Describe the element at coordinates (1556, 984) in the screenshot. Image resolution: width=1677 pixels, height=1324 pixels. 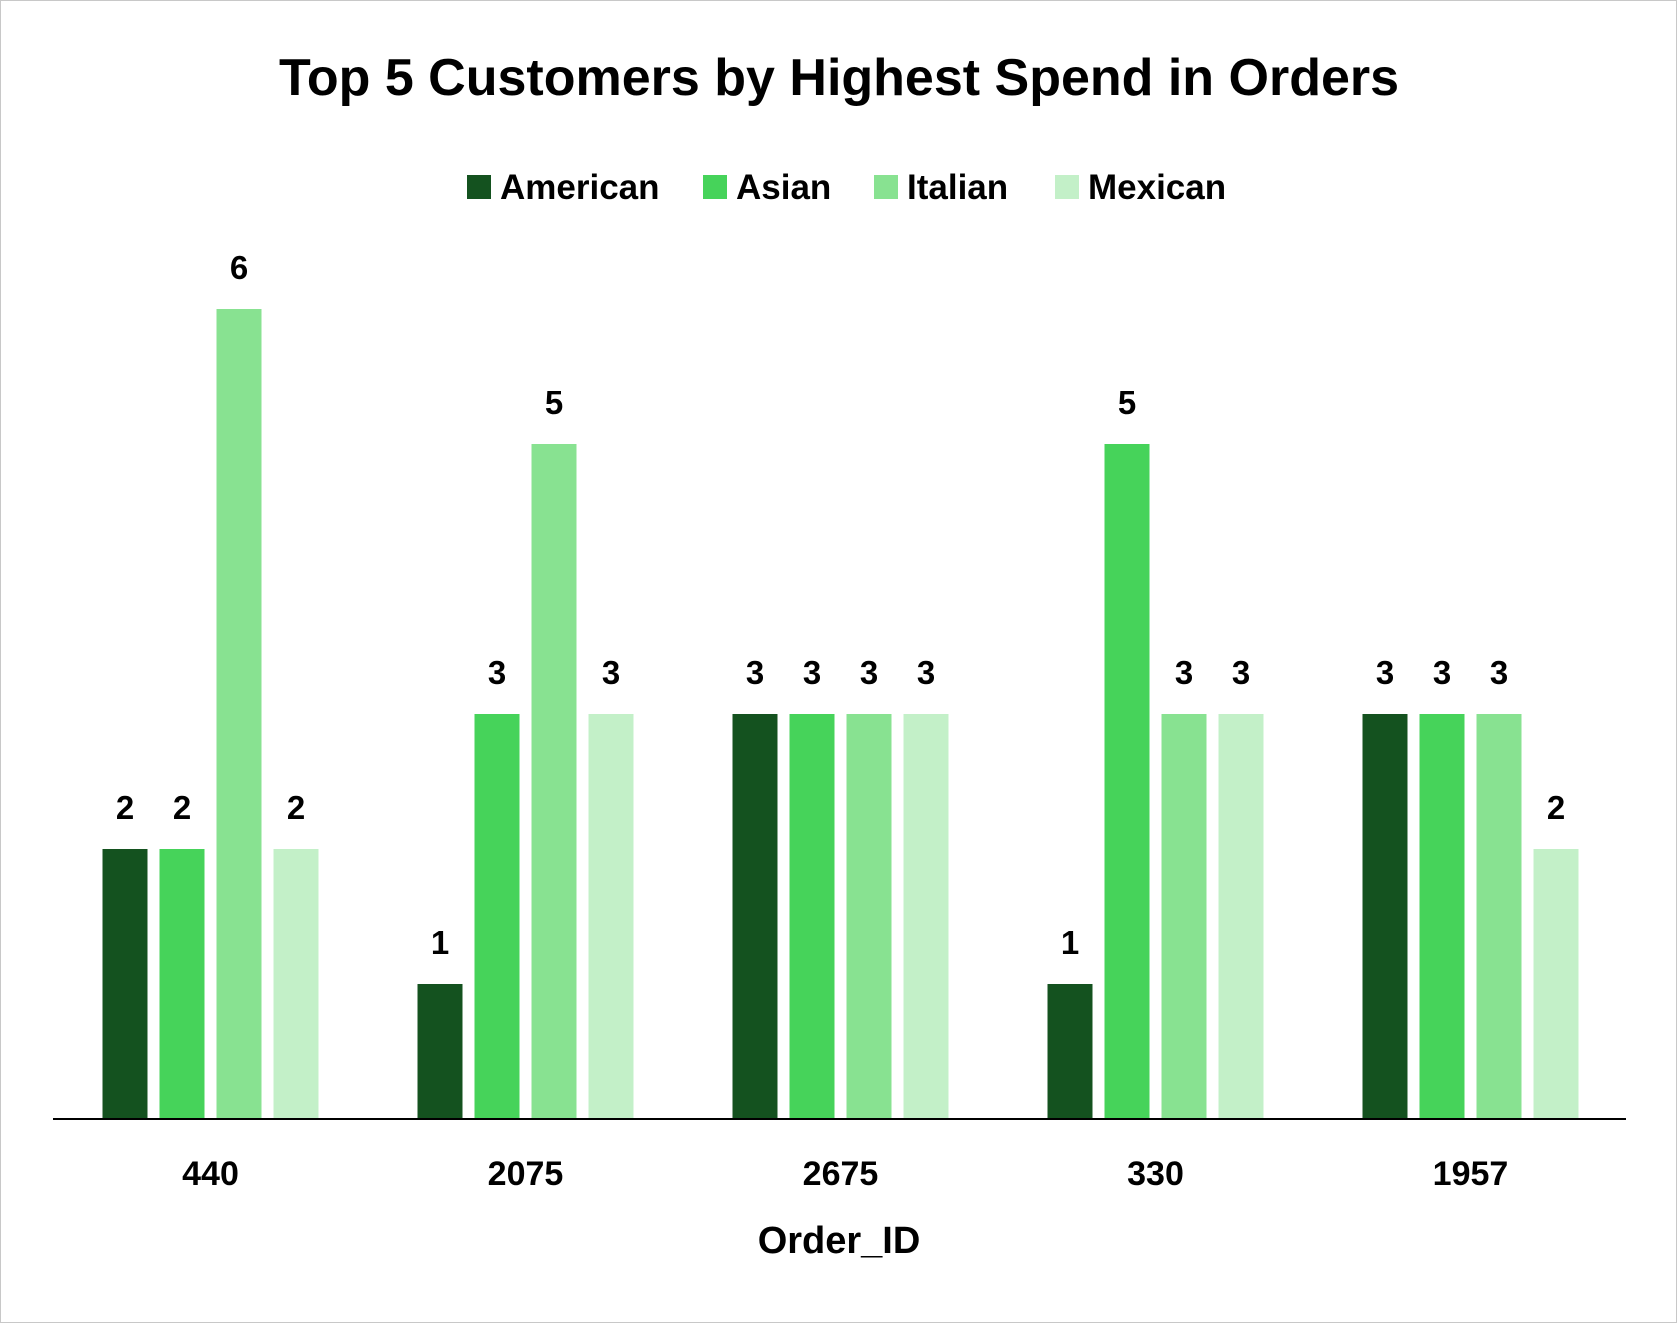
I see `bar-mexican-1957` at that location.